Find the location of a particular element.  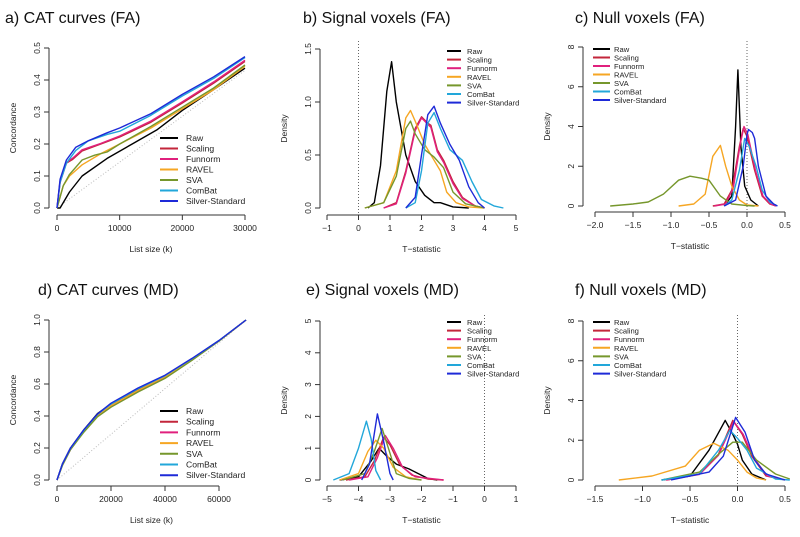

series-line-ravel is located at coordinates (718, 175).